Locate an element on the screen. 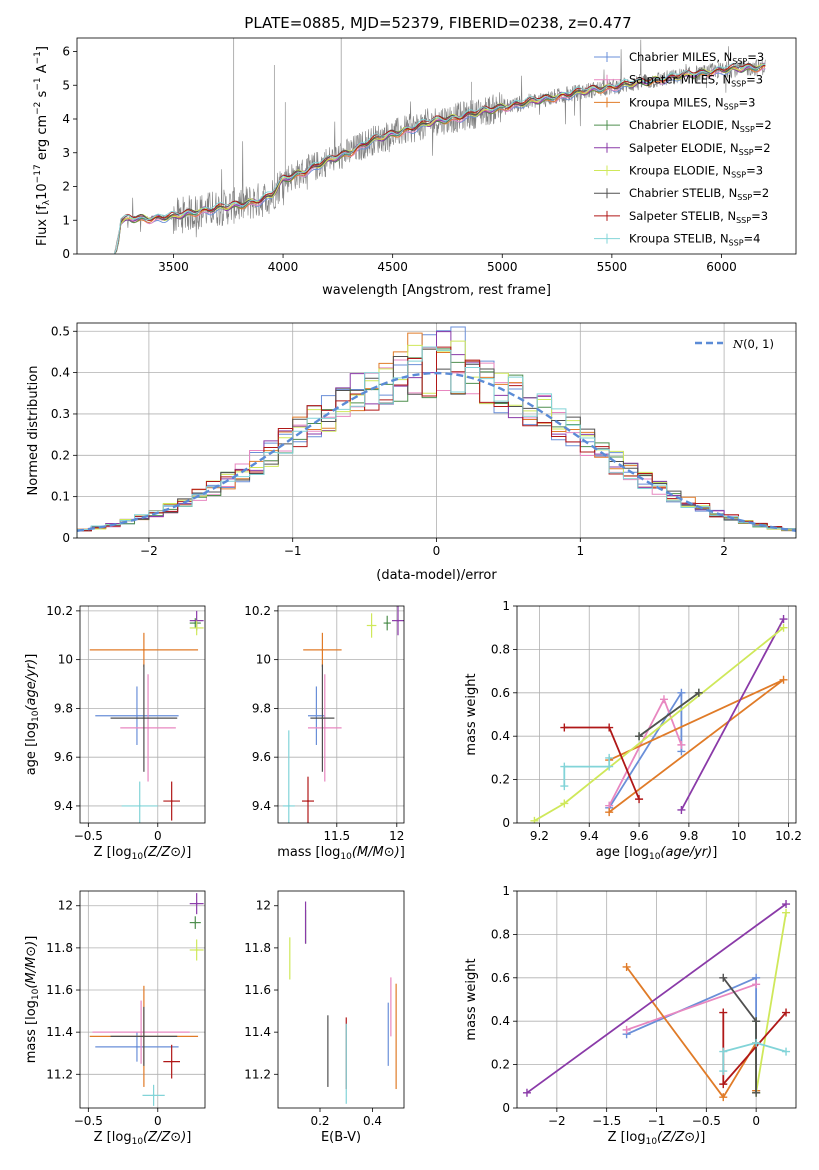  label-part: (M/M⊙) is located at coordinates (376, 852).